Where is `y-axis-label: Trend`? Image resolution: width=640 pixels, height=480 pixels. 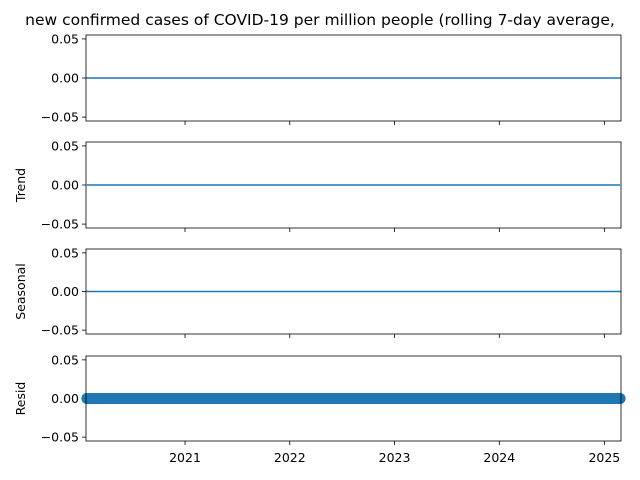
y-axis-label: Trend is located at coordinates (20, 185).